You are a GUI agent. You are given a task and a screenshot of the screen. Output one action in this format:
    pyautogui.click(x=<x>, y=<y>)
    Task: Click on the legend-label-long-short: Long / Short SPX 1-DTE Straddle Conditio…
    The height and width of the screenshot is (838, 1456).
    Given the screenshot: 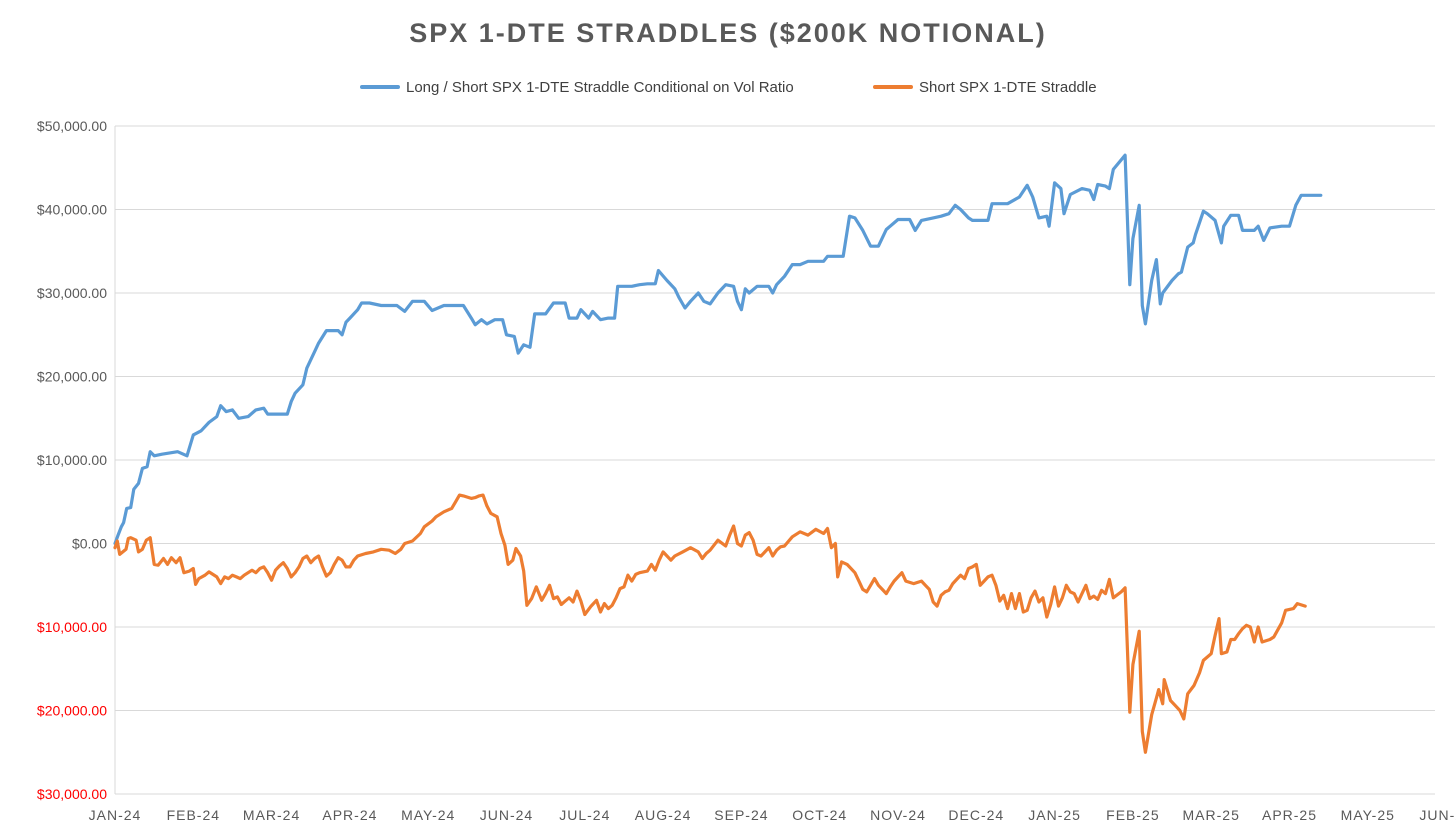 What is the action you would take?
    pyautogui.click(x=600, y=87)
    